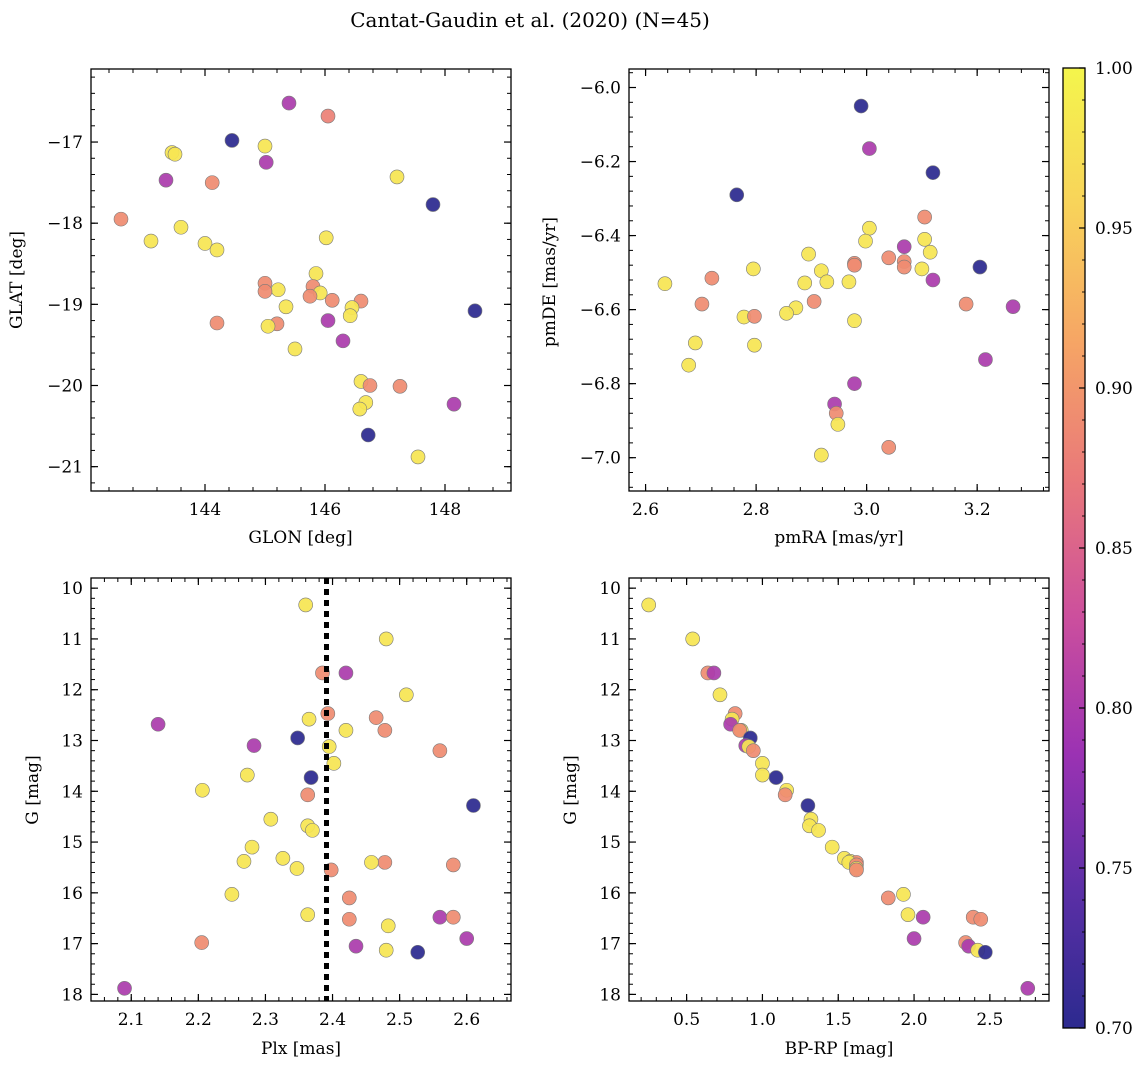 The image size is (1148, 1068). What do you see at coordinates (65, 305) in the screenshot?
I see `glon-glat-ytick-label: −19` at bounding box center [65, 305].